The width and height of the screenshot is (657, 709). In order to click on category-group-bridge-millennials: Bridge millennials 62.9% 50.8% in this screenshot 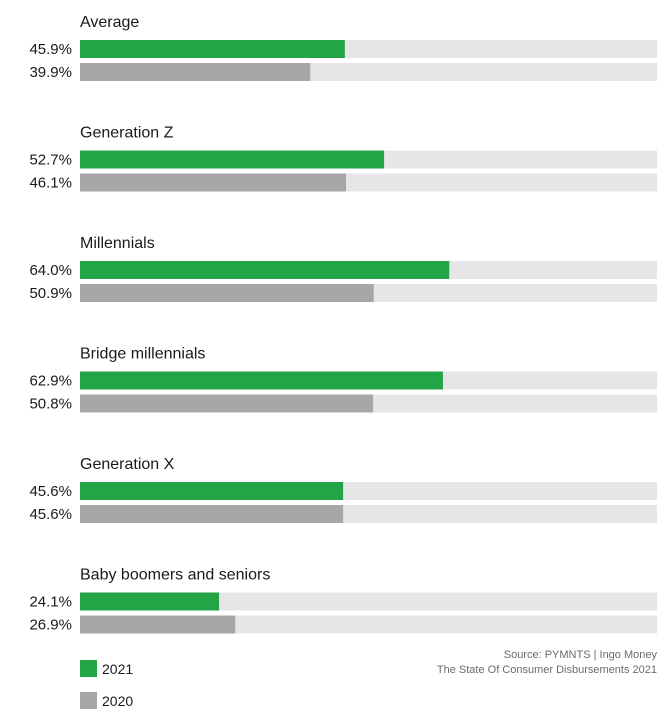, I will do `click(343, 379)`.